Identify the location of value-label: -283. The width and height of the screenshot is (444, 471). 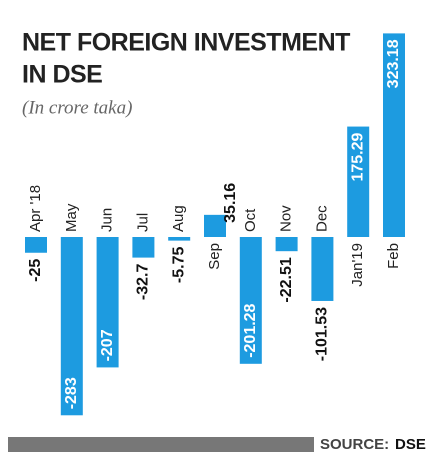
(71, 393).